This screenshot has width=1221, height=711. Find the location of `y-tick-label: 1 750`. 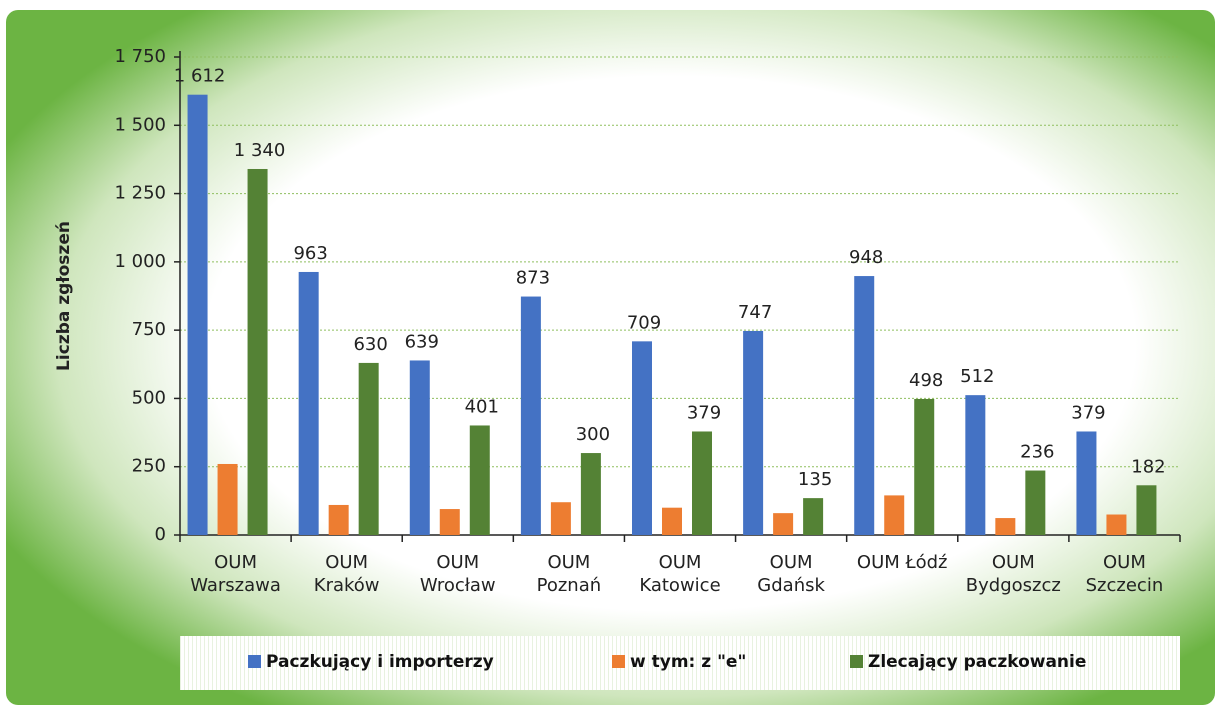

y-tick-label: 1 750 is located at coordinates (140, 56).